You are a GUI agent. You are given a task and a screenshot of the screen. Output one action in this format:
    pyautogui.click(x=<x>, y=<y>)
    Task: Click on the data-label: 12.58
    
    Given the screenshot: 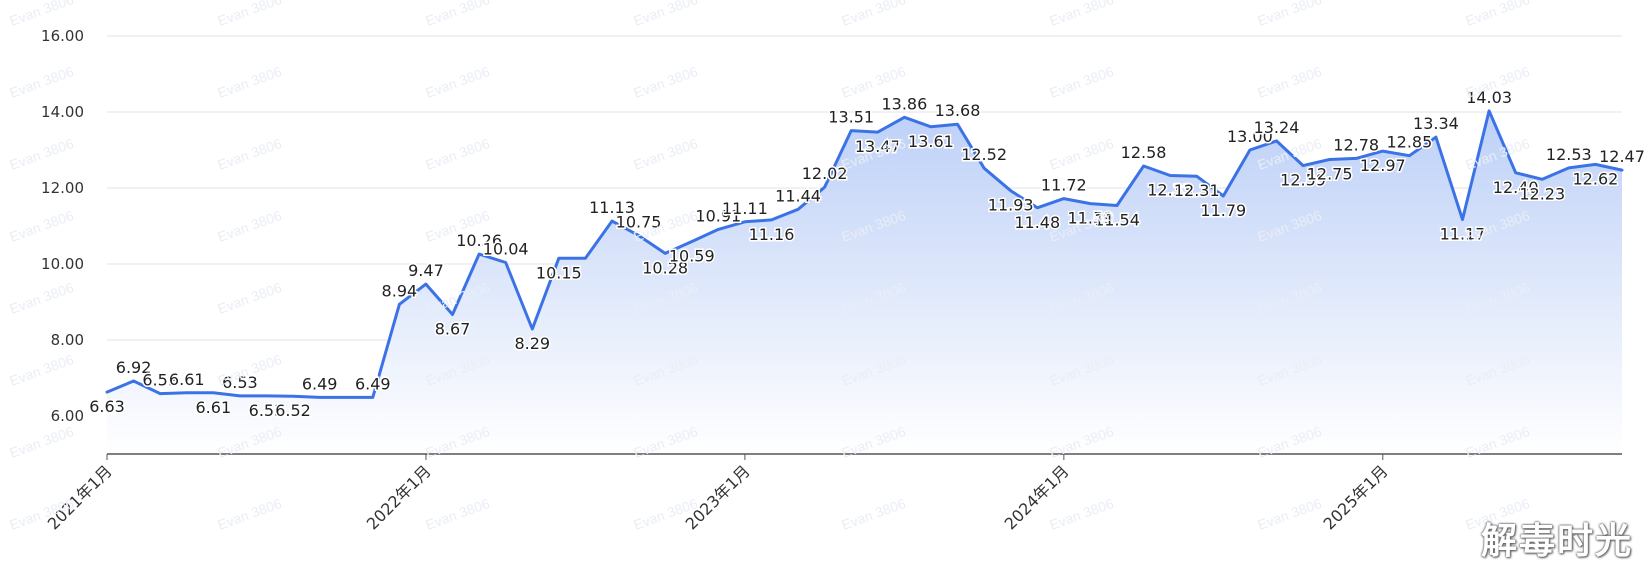 What is the action you would take?
    pyautogui.click(x=1144, y=152)
    